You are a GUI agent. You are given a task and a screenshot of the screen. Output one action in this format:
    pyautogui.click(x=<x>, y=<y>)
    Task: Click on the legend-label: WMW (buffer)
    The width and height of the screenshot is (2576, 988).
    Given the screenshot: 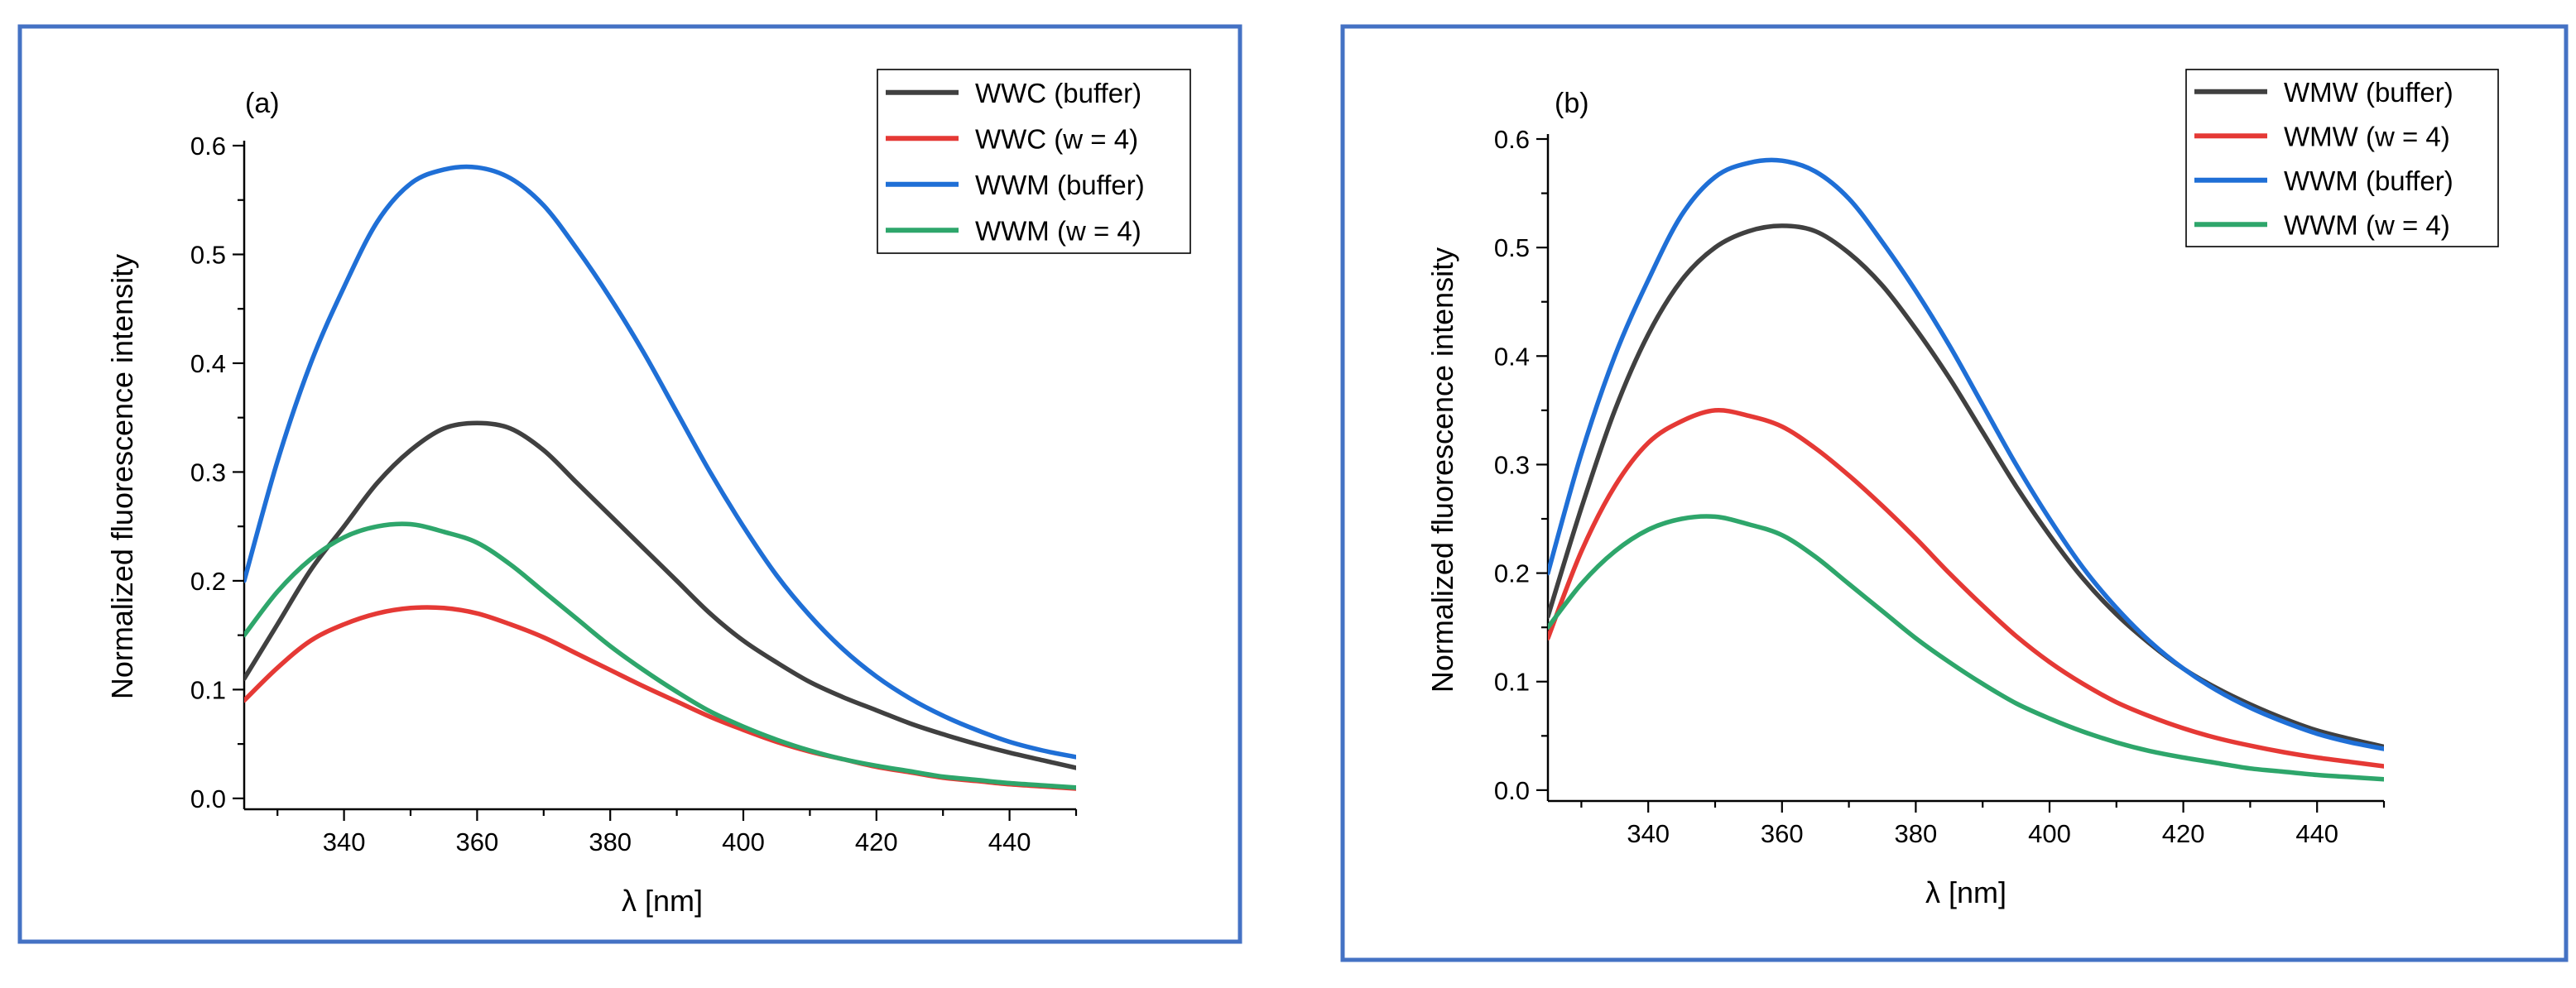 What is the action you would take?
    pyautogui.click(x=2368, y=92)
    